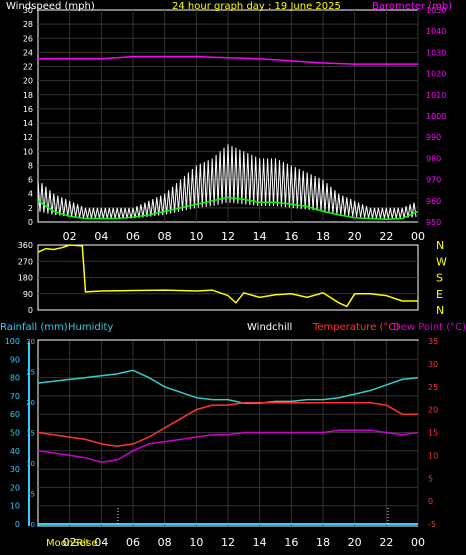  What do you see at coordinates (15, 396) in the screenshot?
I see `humidity-y-tick-label: 70` at bounding box center [15, 396].